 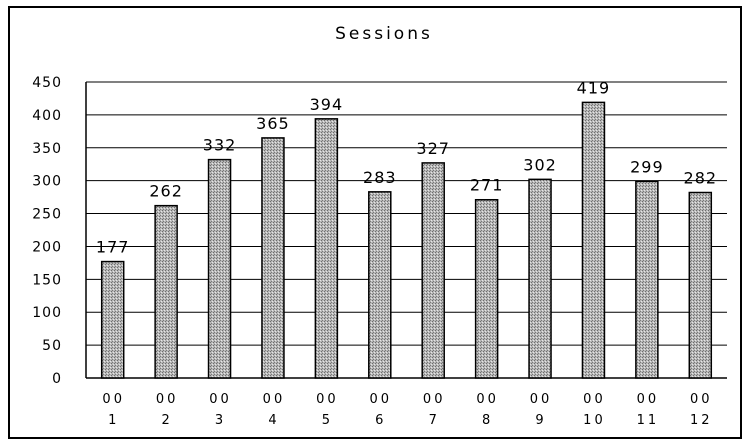 I want to click on y-tick-label: 150, so click(x=47, y=280).